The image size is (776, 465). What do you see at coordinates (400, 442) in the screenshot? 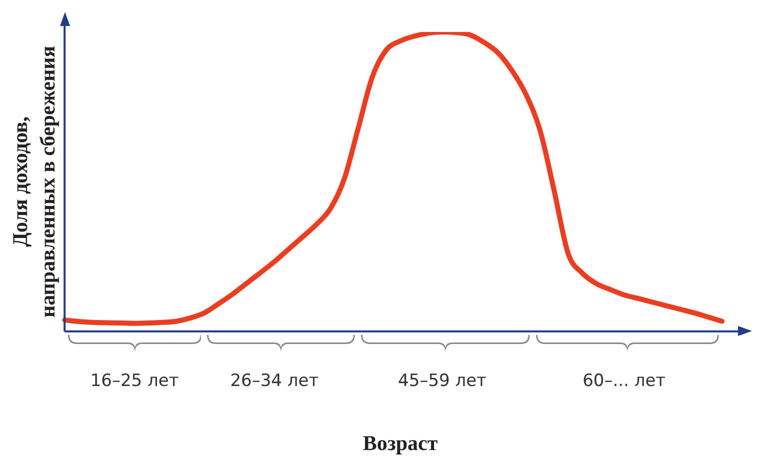
I see `x-axis-title: Возраст` at bounding box center [400, 442].